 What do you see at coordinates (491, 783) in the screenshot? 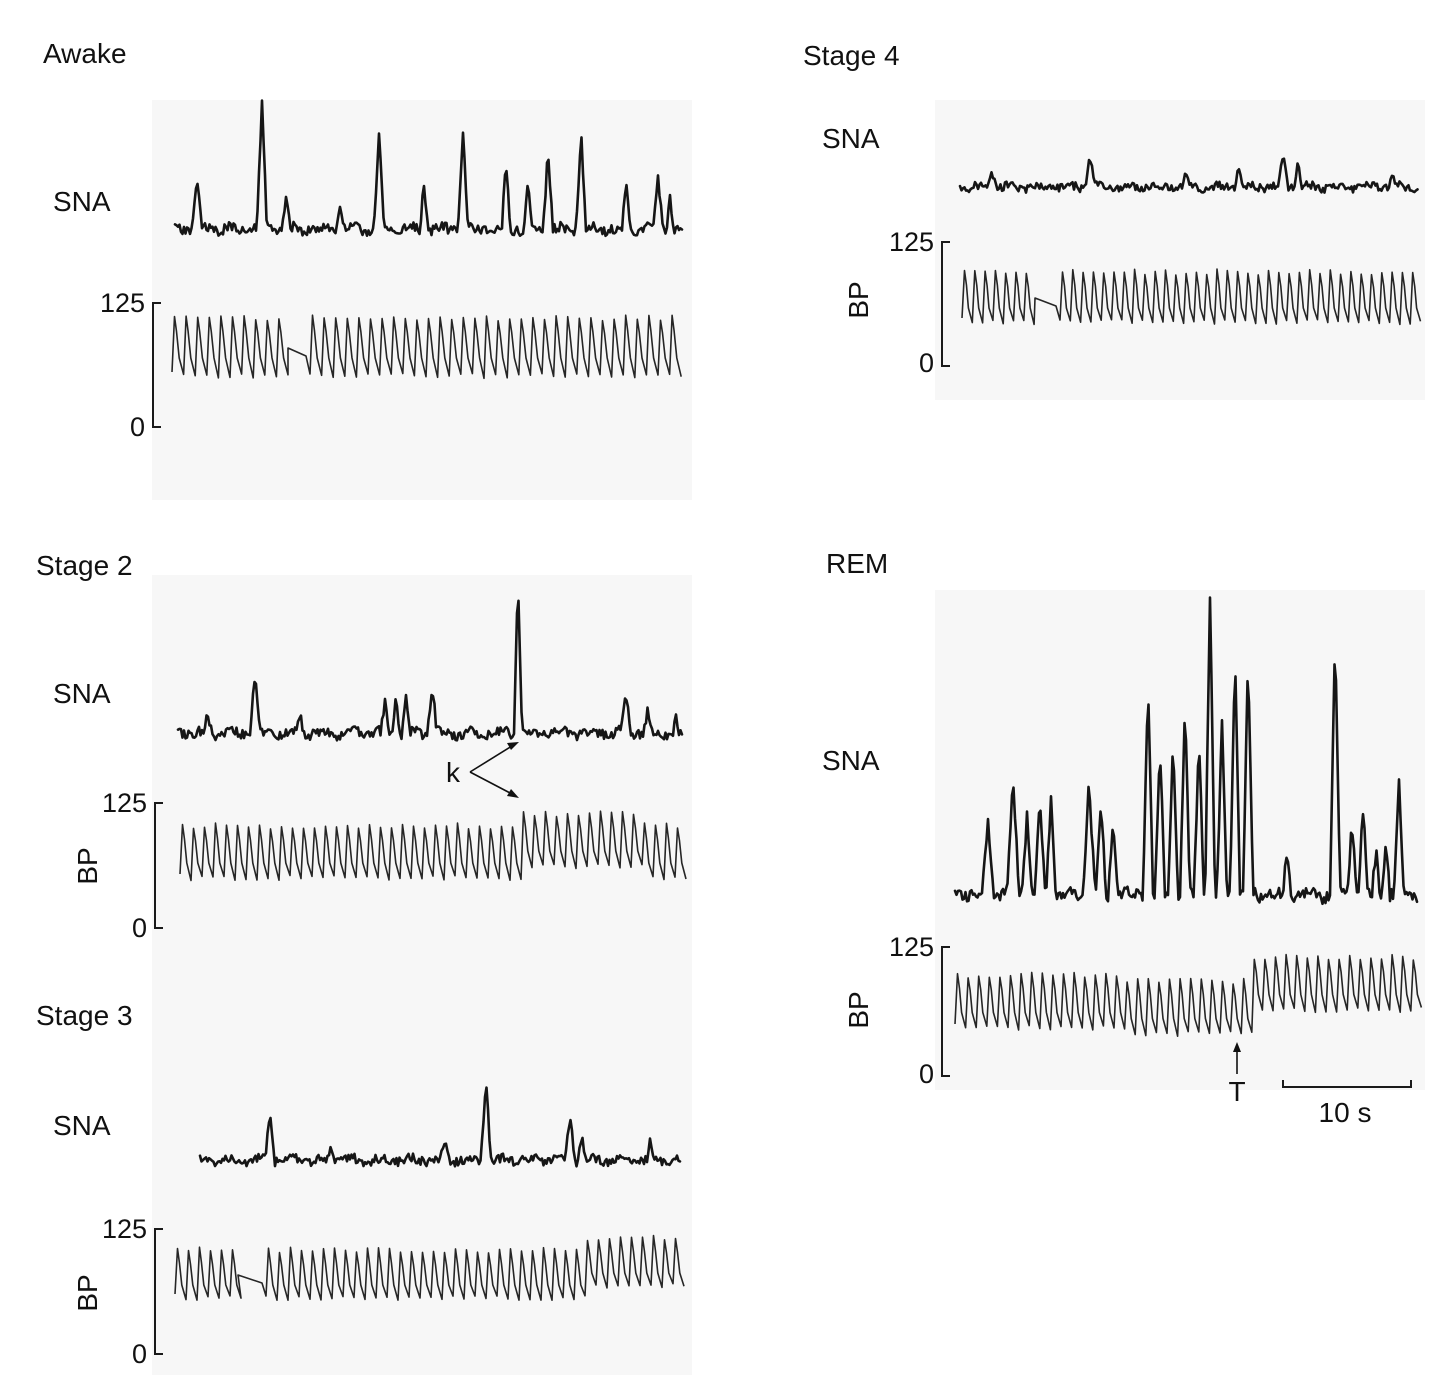
I see `k-arrow-to-bp` at bounding box center [491, 783].